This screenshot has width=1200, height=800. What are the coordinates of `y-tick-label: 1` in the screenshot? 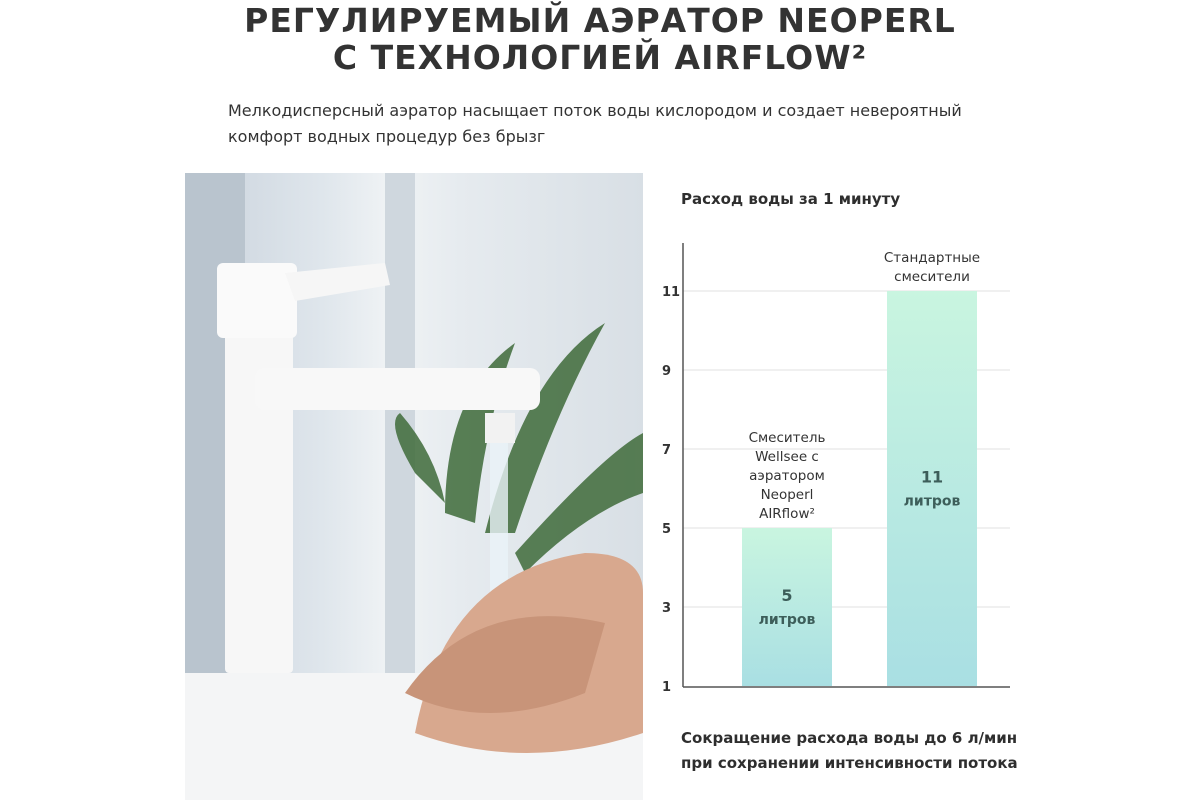 It's located at (666, 687).